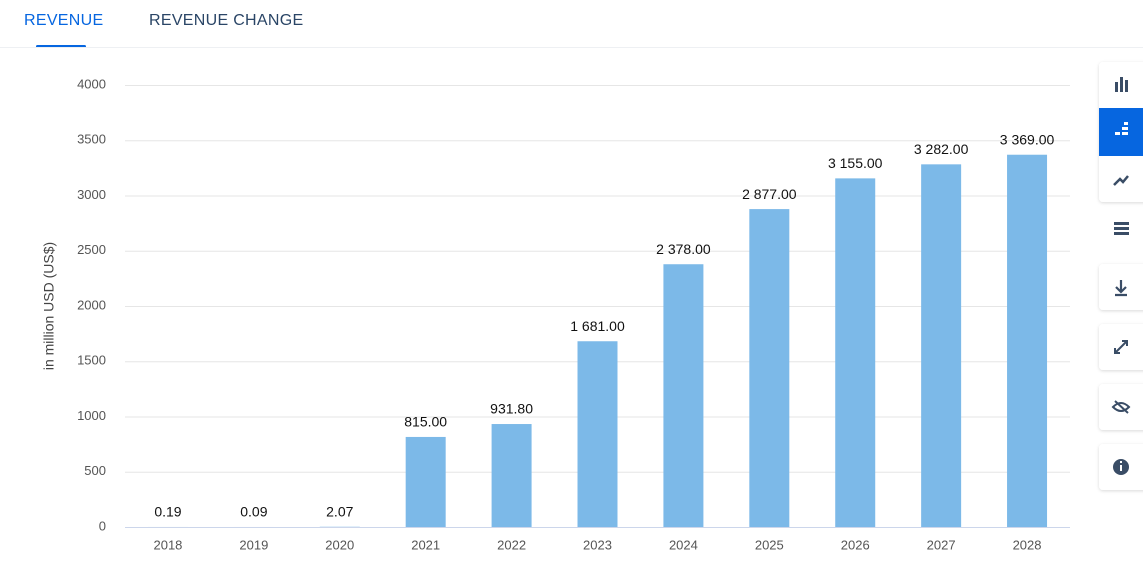 This screenshot has height=585, width=1143. Describe the element at coordinates (339, 511) in the screenshot. I see `value-label: 2.07` at that location.